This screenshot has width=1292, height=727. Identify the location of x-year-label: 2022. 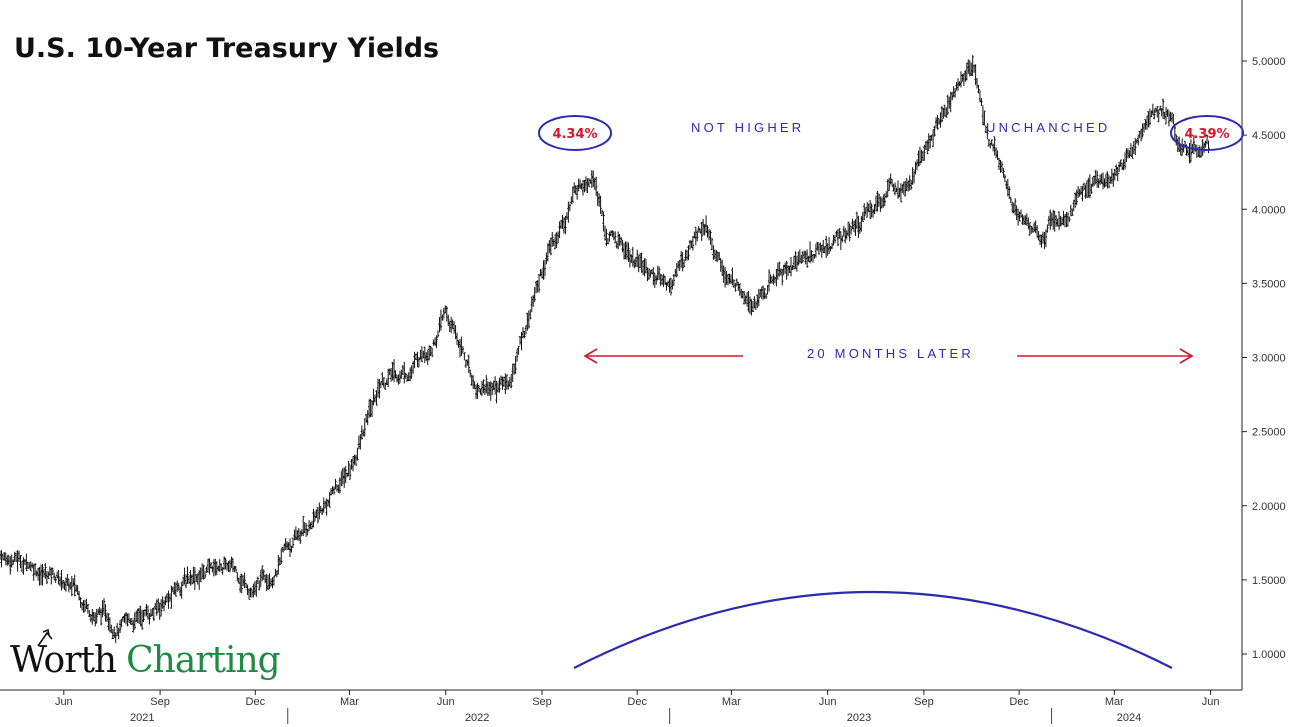
(477, 718).